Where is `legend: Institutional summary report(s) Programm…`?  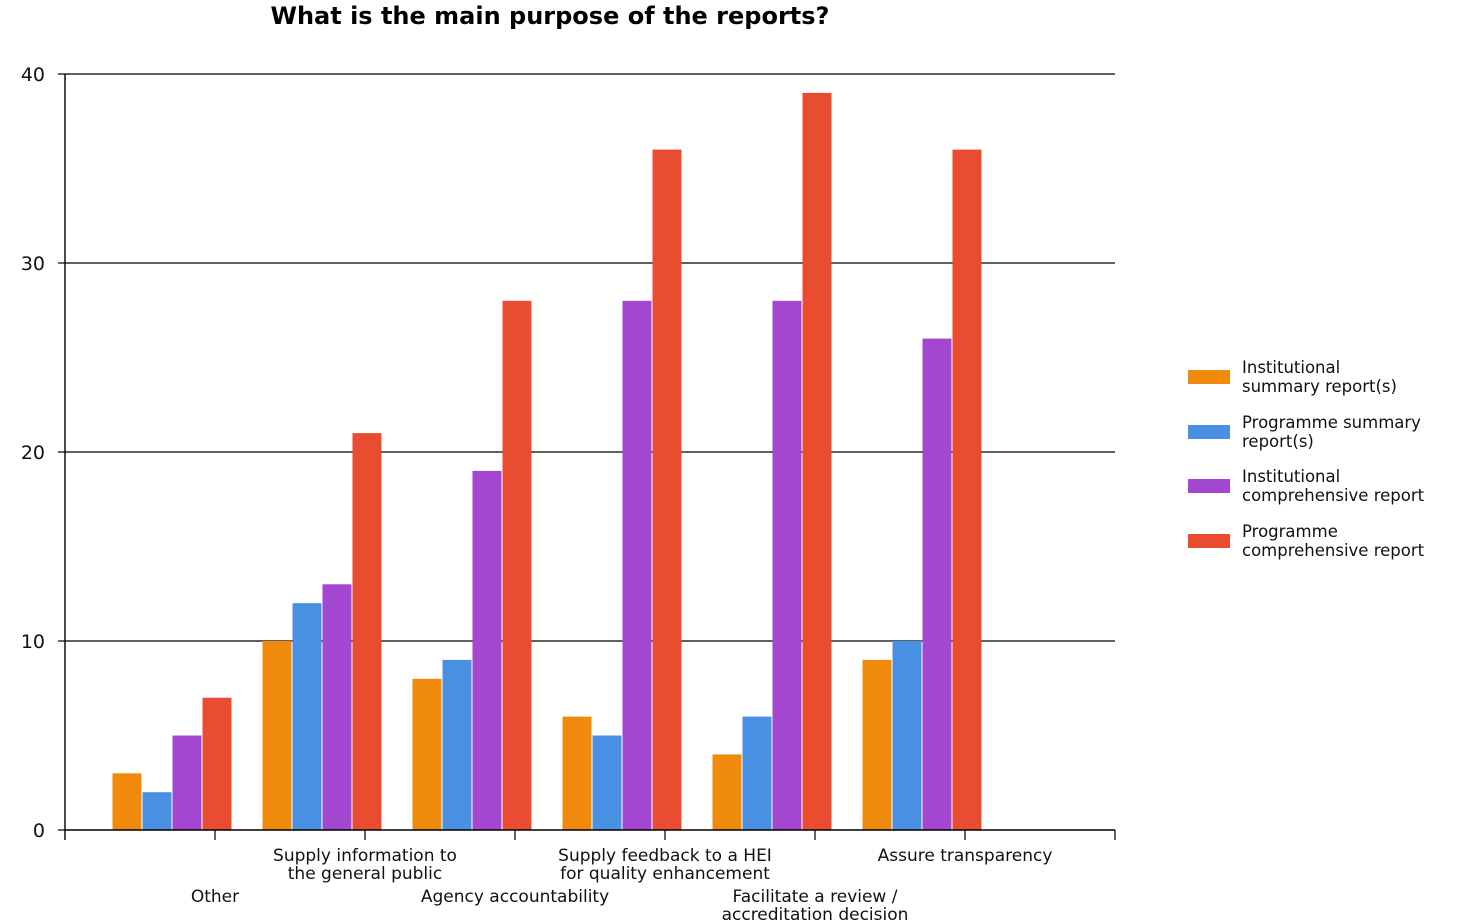
legend: Institutional summary report(s) Programm… is located at coordinates (1327, 467).